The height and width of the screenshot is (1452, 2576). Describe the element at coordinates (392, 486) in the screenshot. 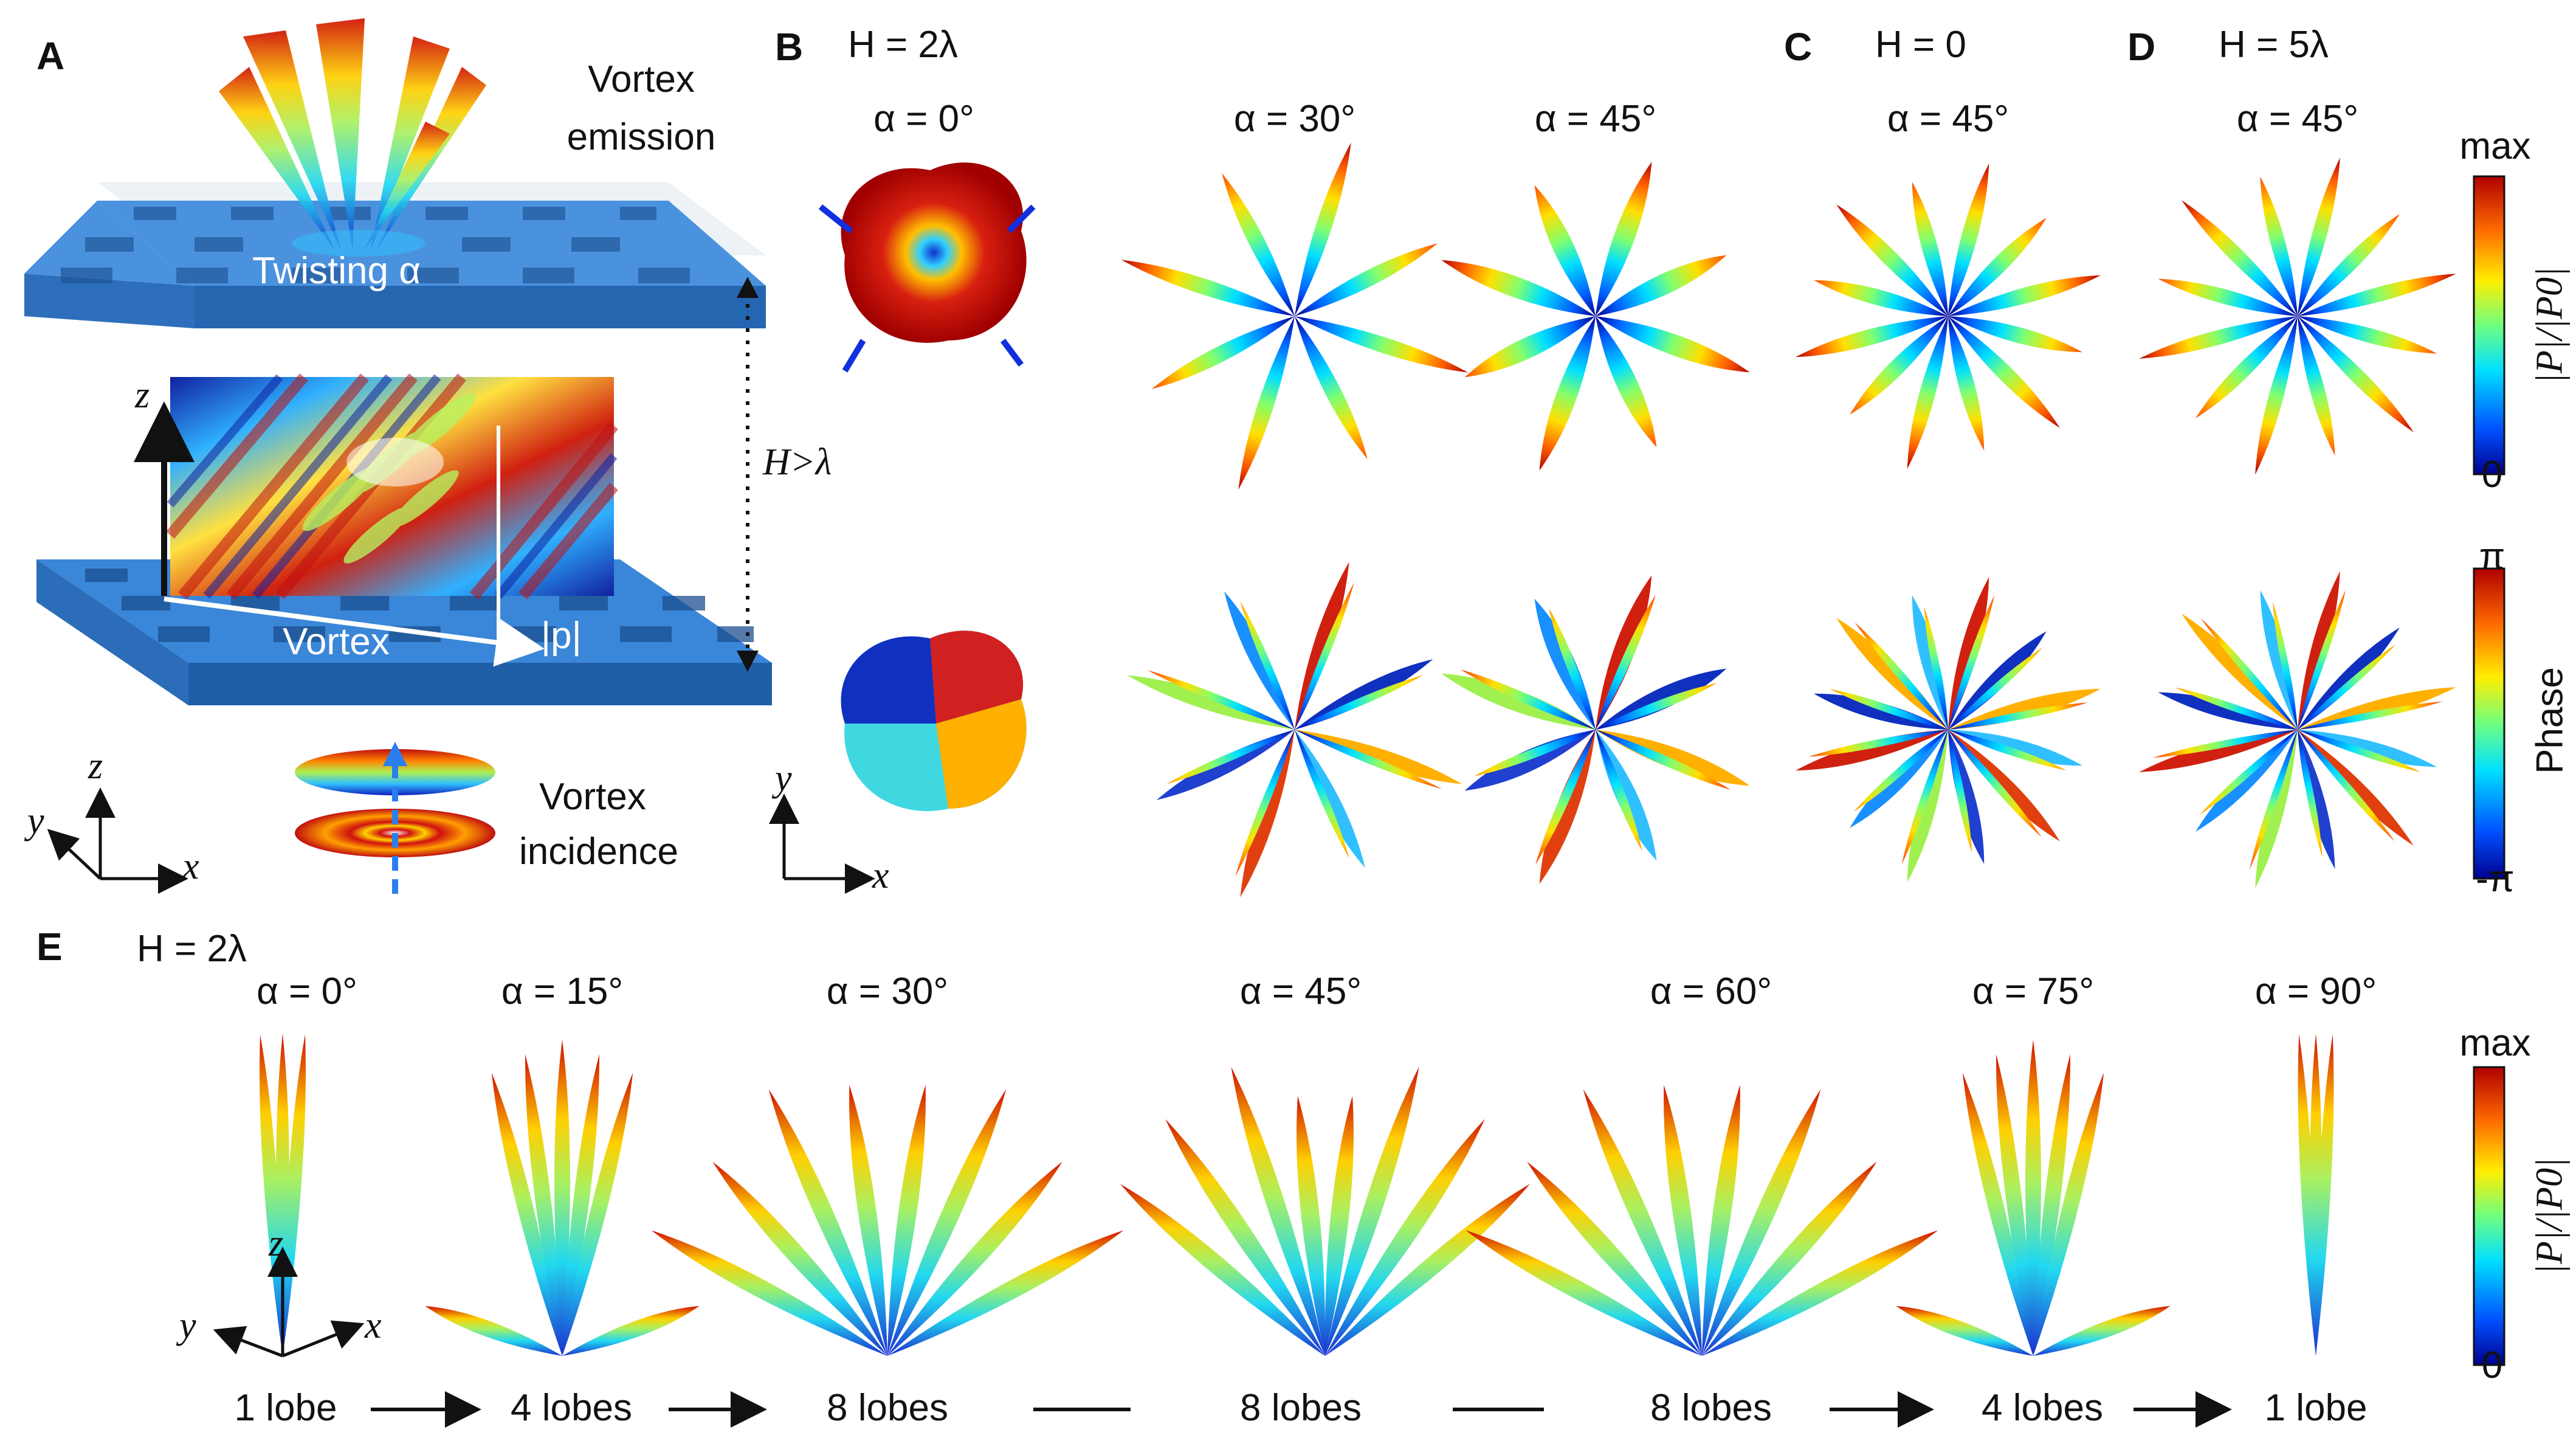

I see `field-plane` at that location.